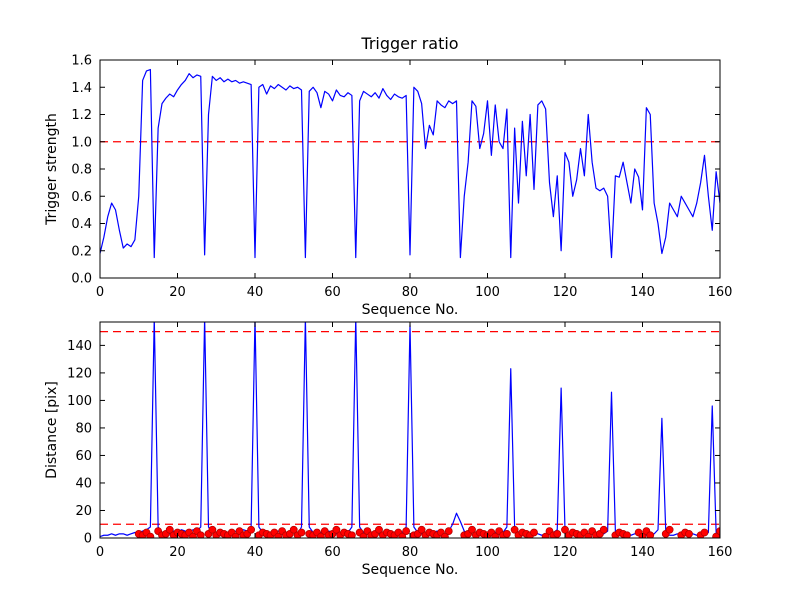 This screenshot has height=604, width=800. Describe the element at coordinates (720, 292) in the screenshot. I see `trigger-ratio-x-tick-label: 160` at that location.